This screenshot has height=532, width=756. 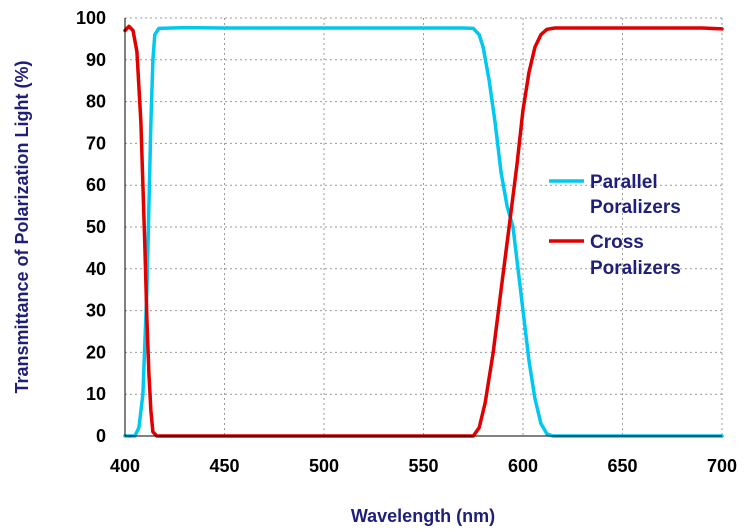 What do you see at coordinates (125, 466) in the screenshot?
I see `x-tick-label: 400` at bounding box center [125, 466].